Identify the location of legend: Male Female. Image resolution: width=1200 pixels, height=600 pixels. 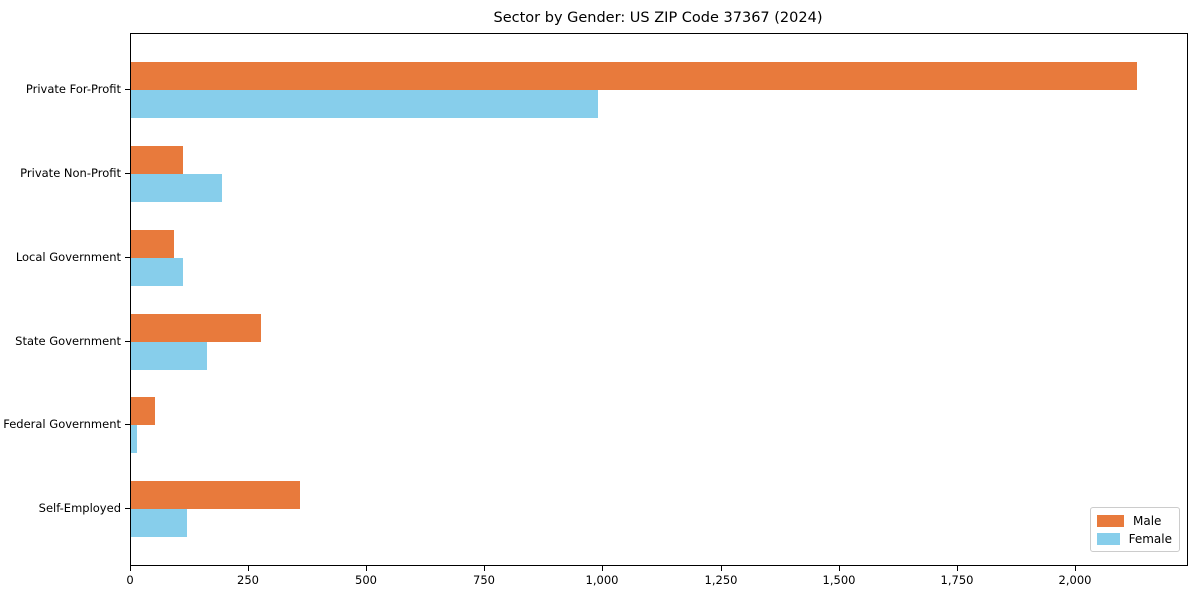
(1135, 529).